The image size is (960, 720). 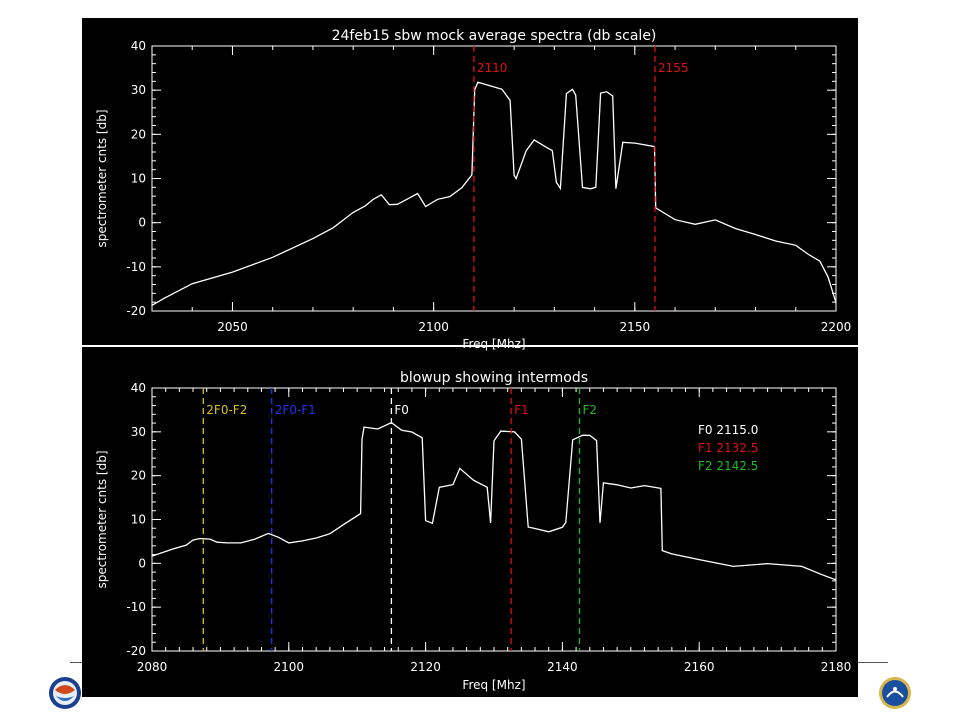 What do you see at coordinates (152, 667) in the screenshot?
I see `x-tick-label: 2080` at bounding box center [152, 667].